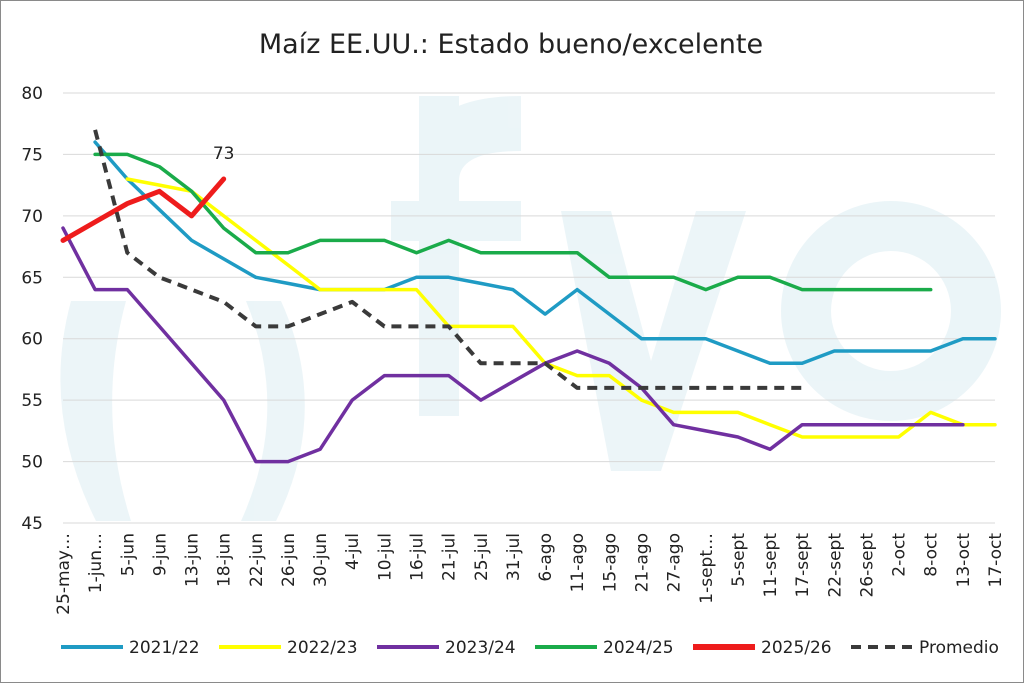  I want to click on x-tick-label: 22-jun, so click(257, 560).